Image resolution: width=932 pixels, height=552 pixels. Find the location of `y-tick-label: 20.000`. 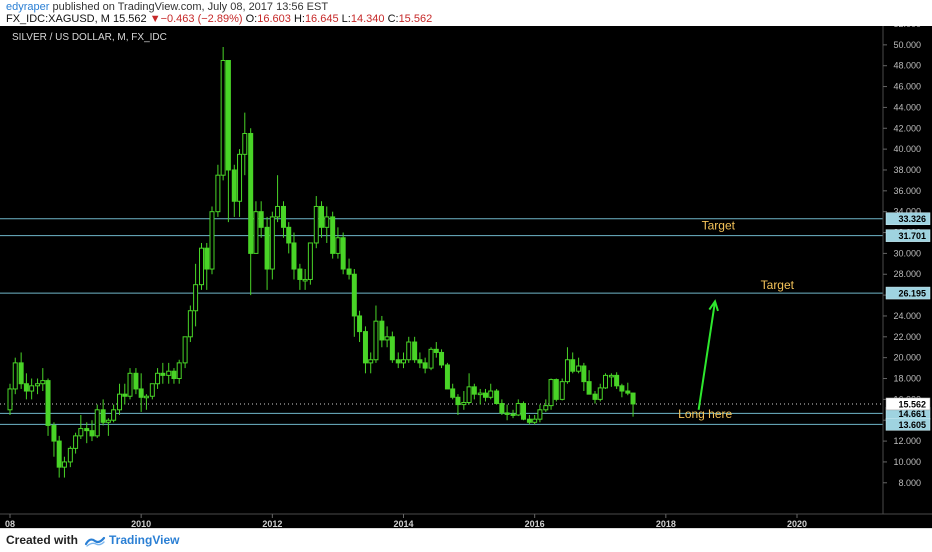

y-tick-label: 20.000 is located at coordinates (907, 358).